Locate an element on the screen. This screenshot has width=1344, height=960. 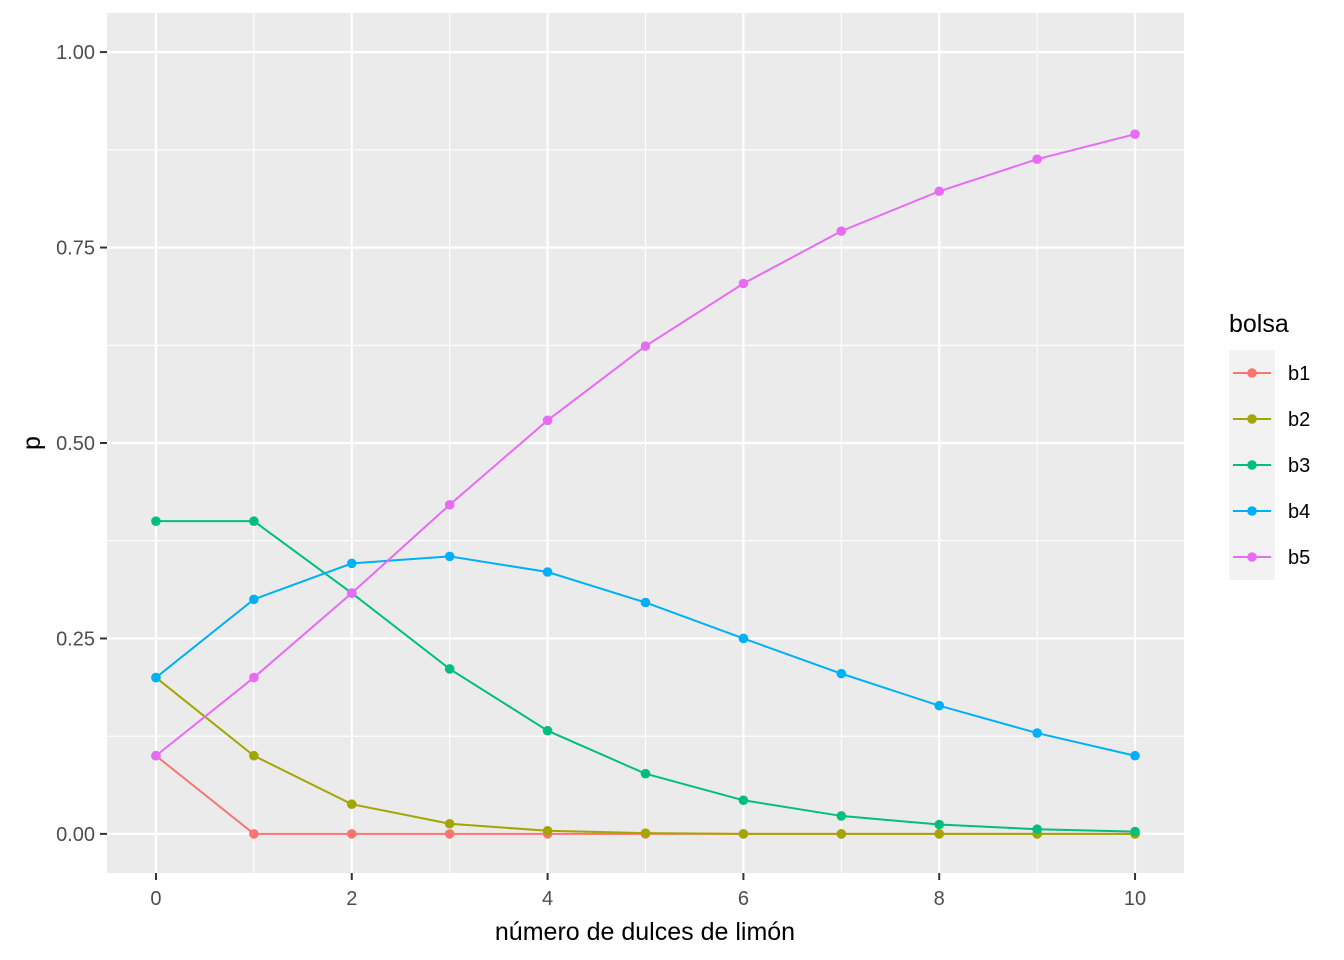
x-axis: 0 2 4 6 8 10 is located at coordinates (648, 891).